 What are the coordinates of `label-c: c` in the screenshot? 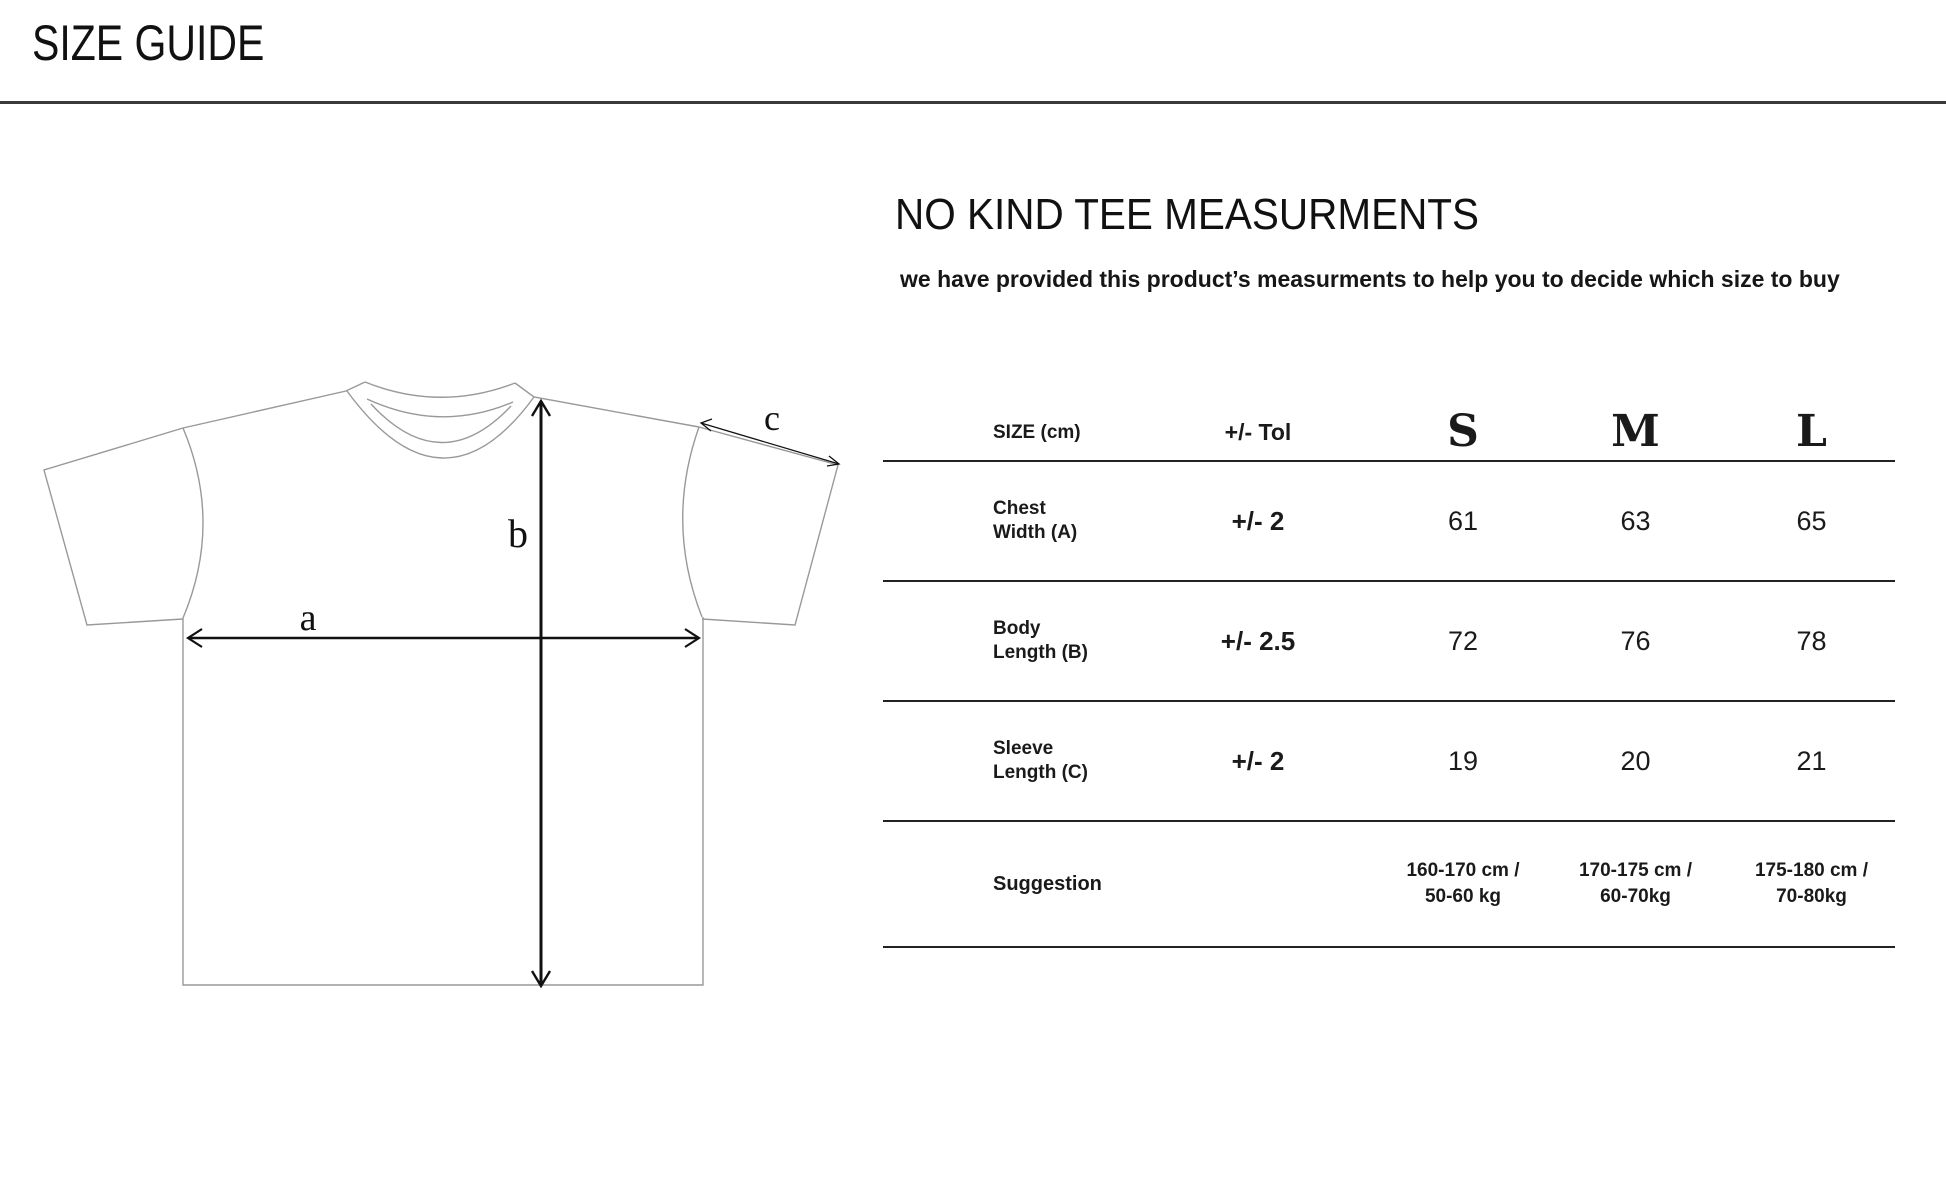 It's located at (772, 418).